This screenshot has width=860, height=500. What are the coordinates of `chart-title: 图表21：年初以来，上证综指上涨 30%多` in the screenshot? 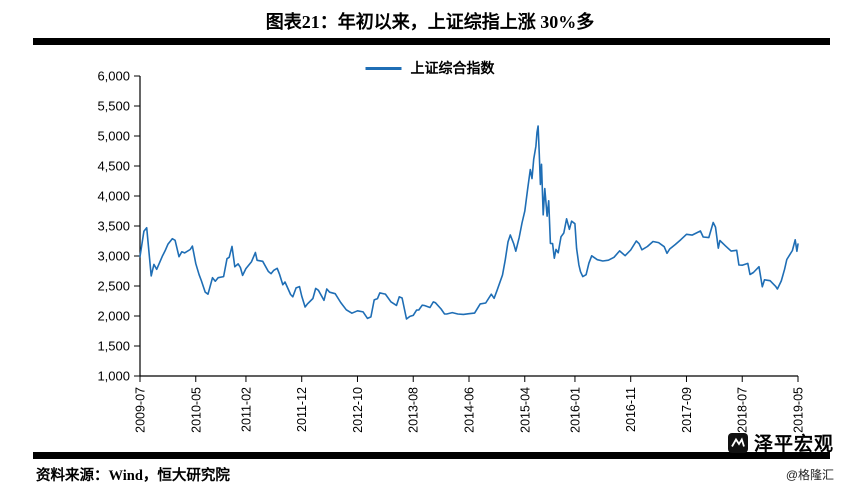 It's located at (430, 22).